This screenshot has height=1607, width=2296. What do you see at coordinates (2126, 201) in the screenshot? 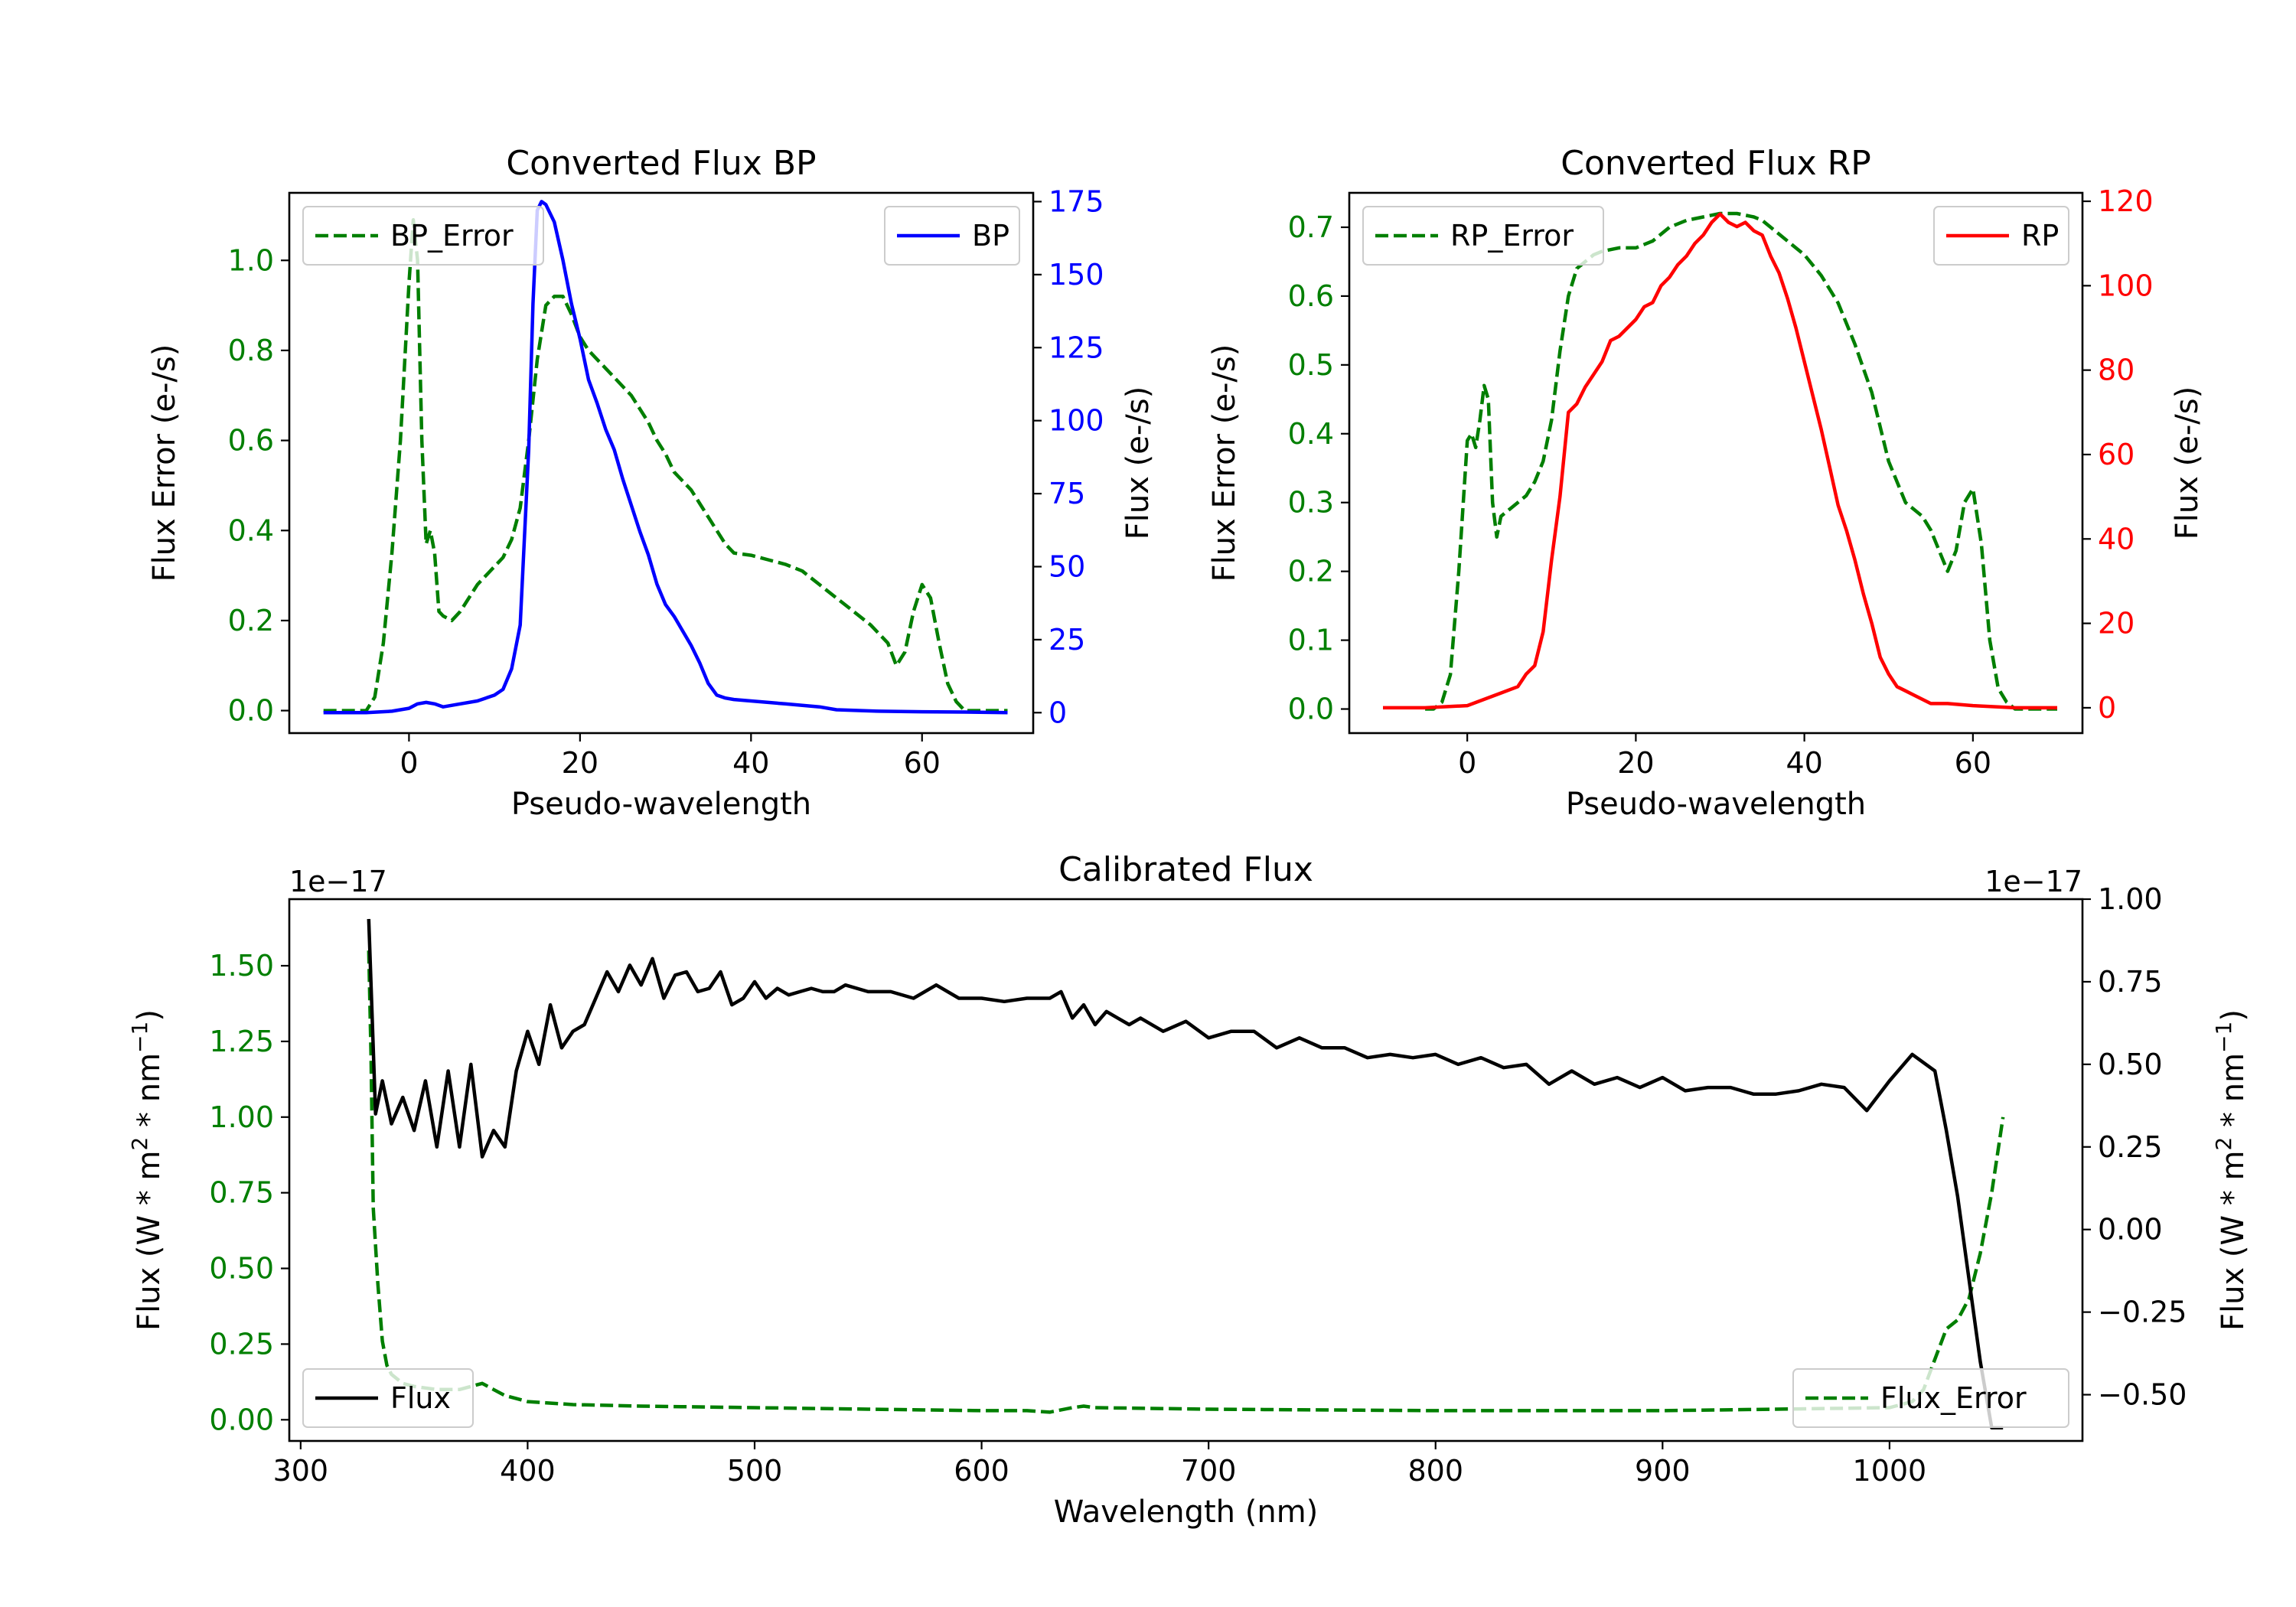
I see `rp-right-y-tick-label: 120` at bounding box center [2126, 201].